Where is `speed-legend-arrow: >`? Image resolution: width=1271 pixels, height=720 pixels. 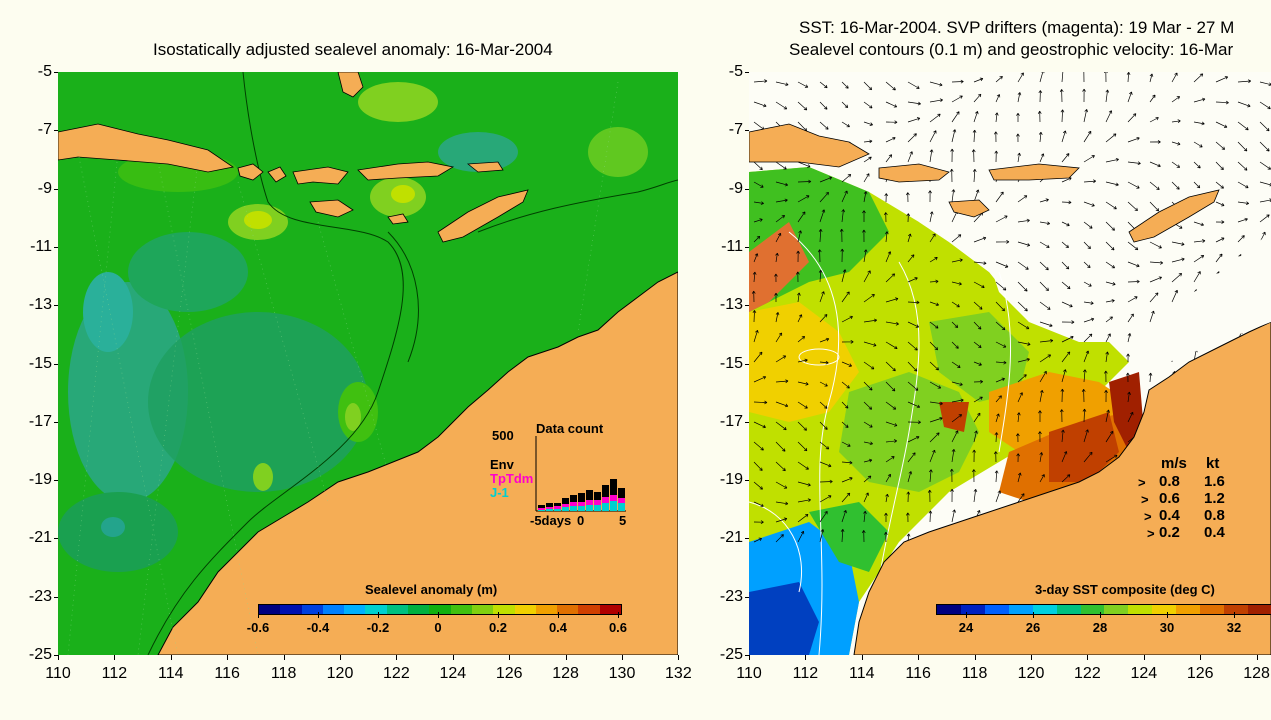
speed-legend-arrow: > is located at coordinates (1148, 516).